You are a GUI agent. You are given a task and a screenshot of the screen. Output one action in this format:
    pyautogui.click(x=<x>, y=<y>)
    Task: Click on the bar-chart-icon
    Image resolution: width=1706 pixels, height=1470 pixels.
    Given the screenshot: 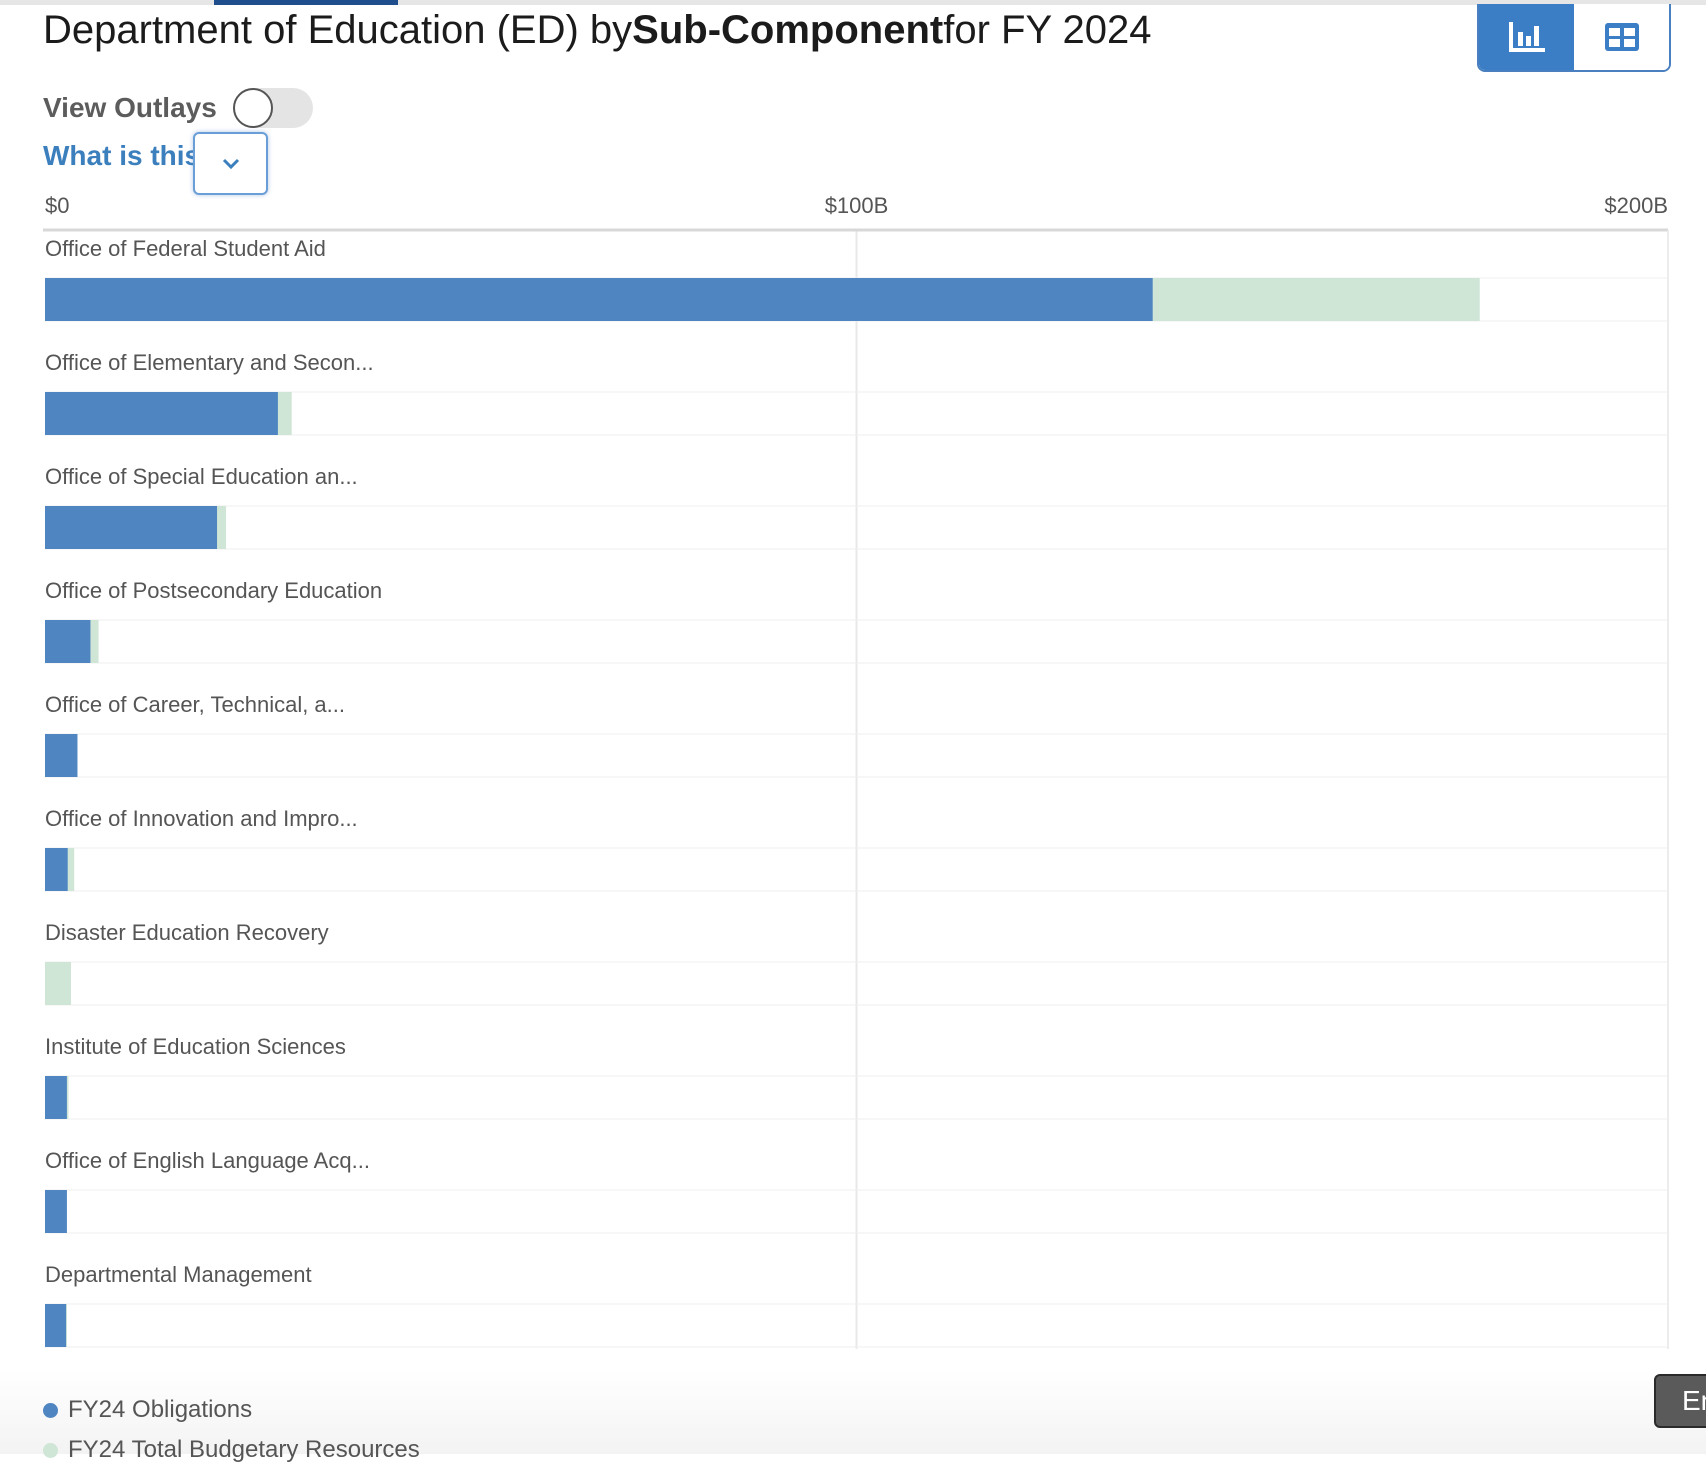 What is the action you would take?
    pyautogui.click(x=1526, y=37)
    